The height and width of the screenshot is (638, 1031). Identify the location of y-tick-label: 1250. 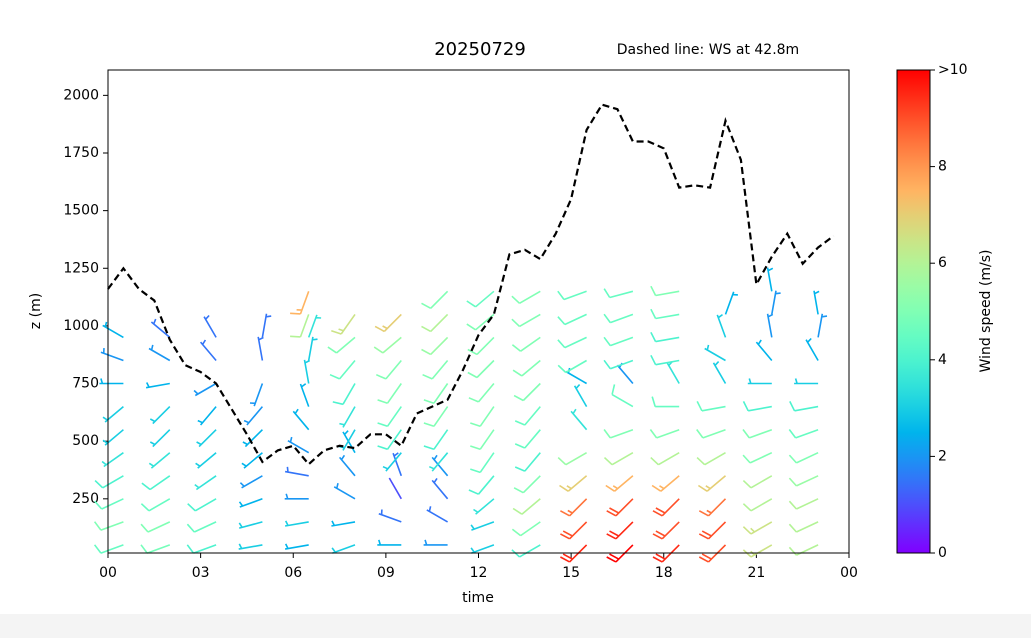
(81, 268).